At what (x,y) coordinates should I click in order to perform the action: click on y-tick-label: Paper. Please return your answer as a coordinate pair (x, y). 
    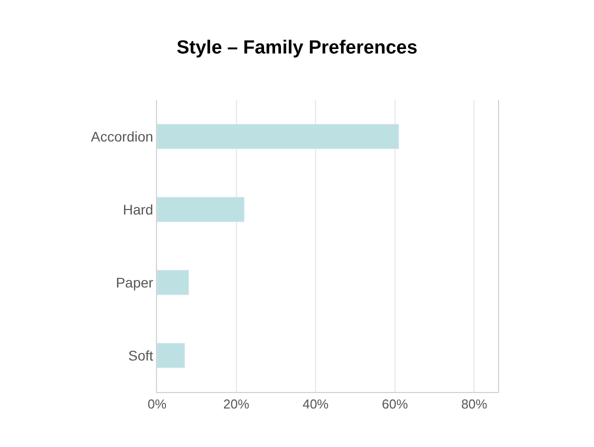
    Looking at the image, I should click on (135, 282).